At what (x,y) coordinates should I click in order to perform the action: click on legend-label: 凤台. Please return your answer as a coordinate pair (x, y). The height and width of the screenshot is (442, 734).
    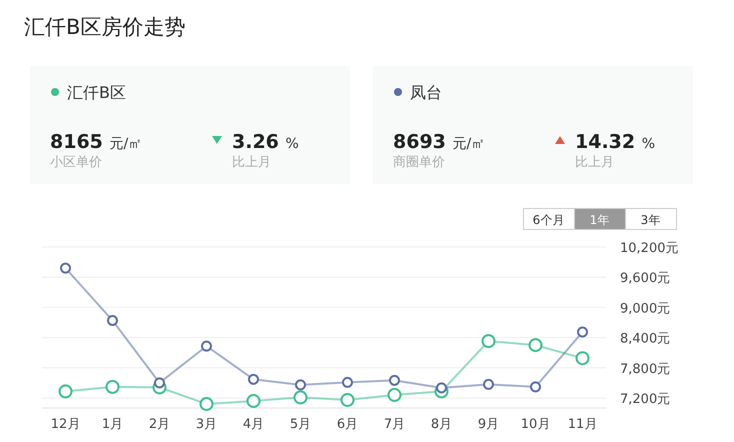
    Looking at the image, I should click on (426, 92).